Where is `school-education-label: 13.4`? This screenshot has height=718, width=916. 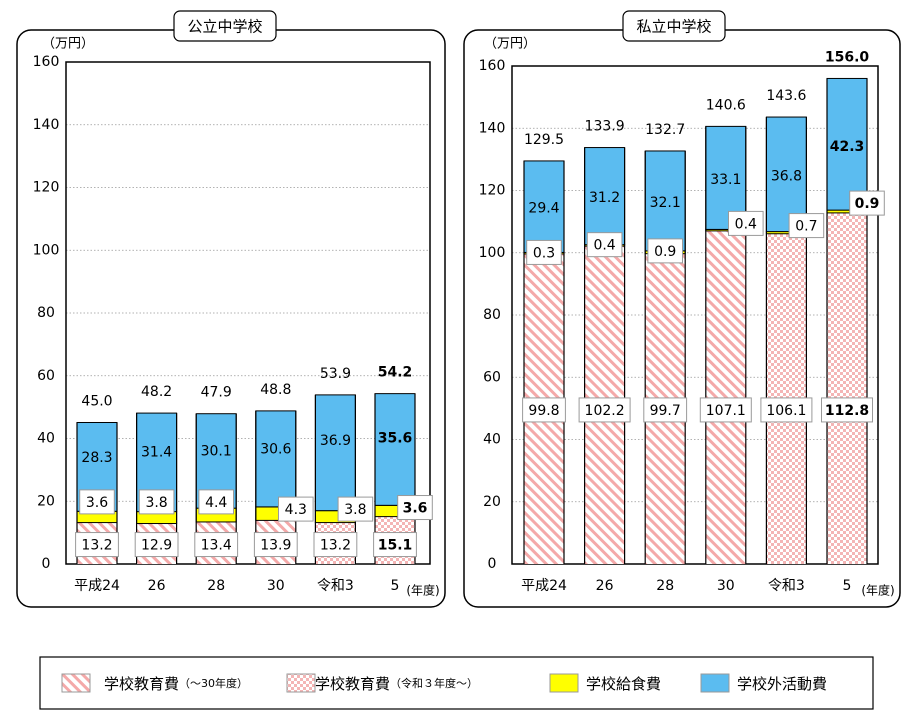 school-education-label: 13.4 is located at coordinates (216, 546).